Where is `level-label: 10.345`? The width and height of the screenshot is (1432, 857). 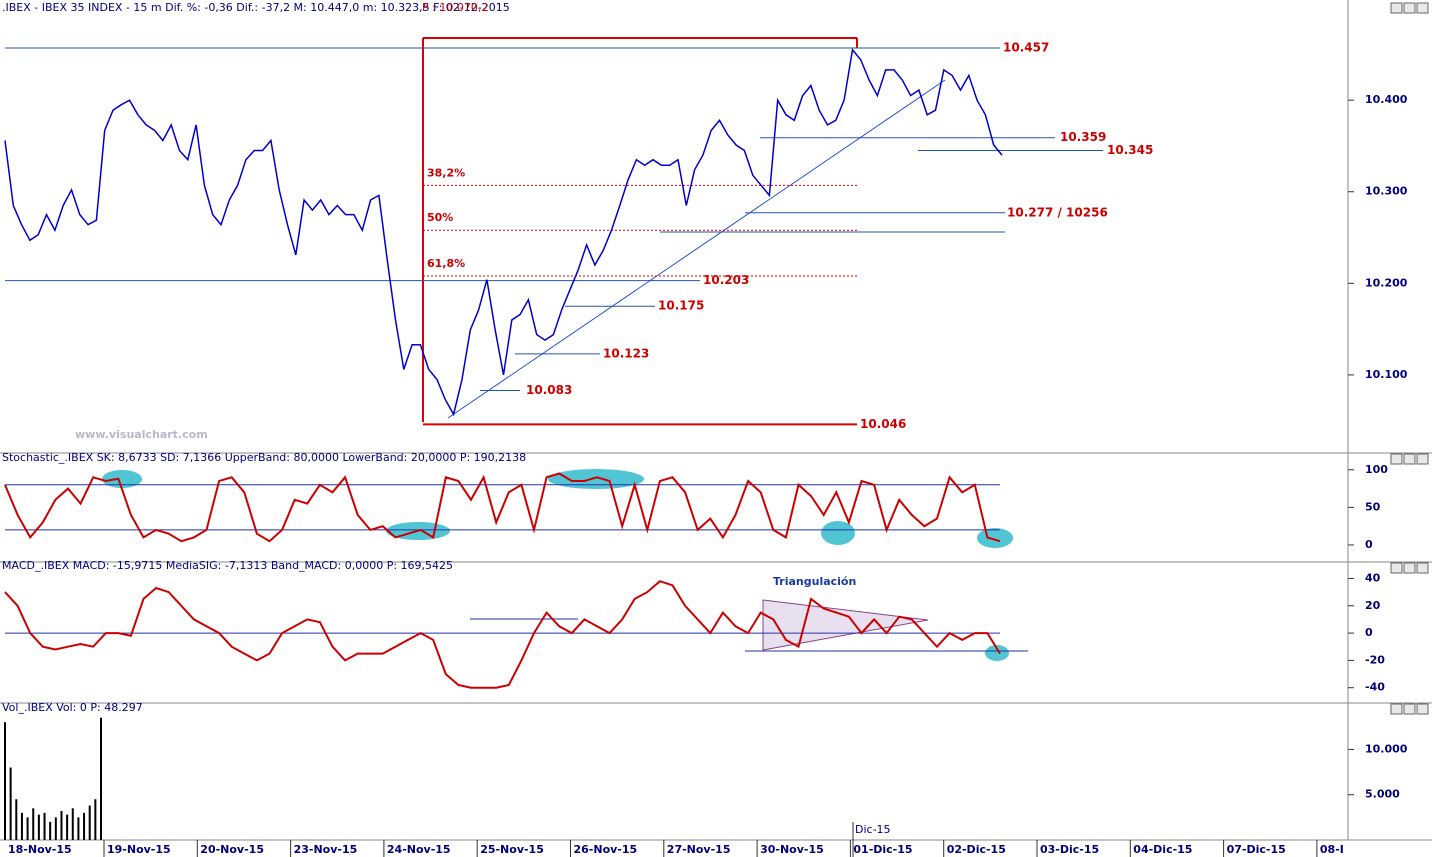 level-label: 10.345 is located at coordinates (1130, 150).